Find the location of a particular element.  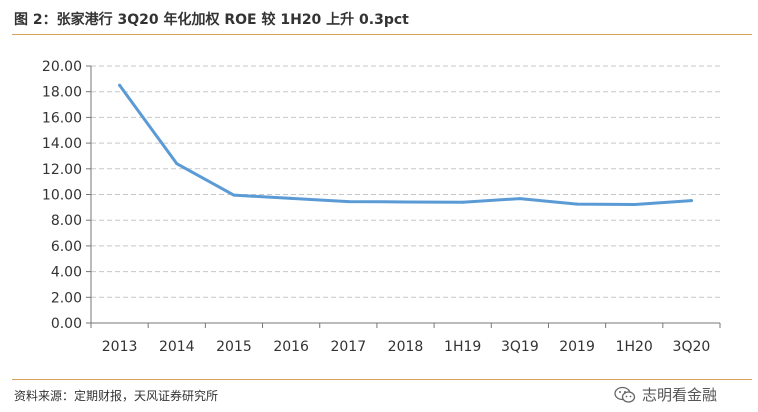

x-tick-label: 2014 is located at coordinates (177, 347).